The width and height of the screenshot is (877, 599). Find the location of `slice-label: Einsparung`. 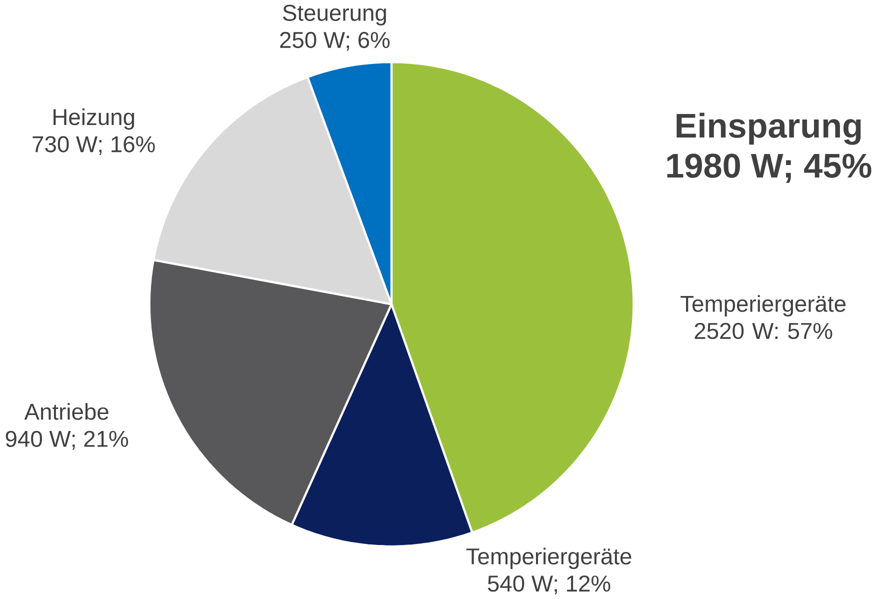

slice-label: Einsparung is located at coordinates (768, 128).